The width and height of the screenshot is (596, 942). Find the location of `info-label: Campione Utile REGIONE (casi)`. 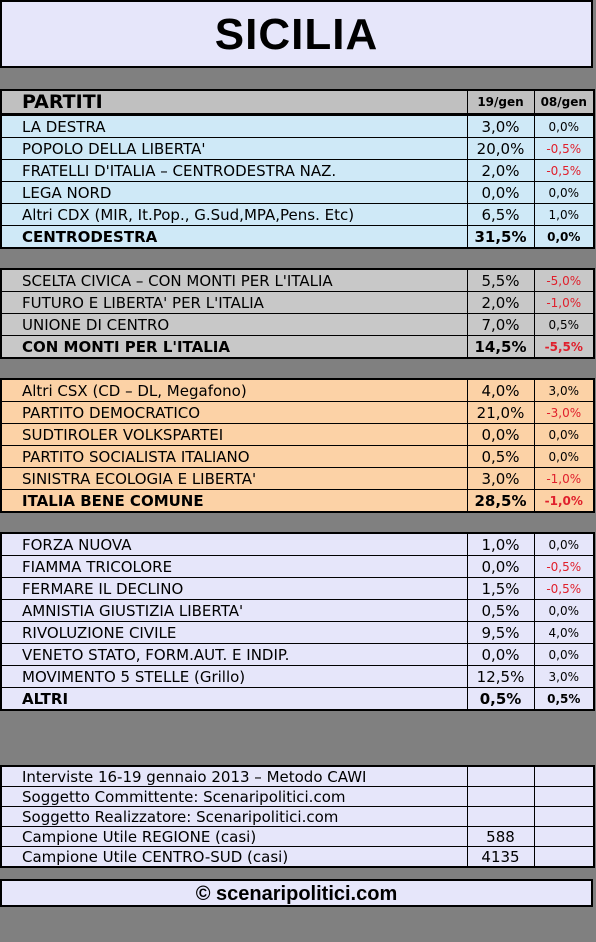

info-label: Campione Utile REGIONE (casi) is located at coordinates (234, 836).